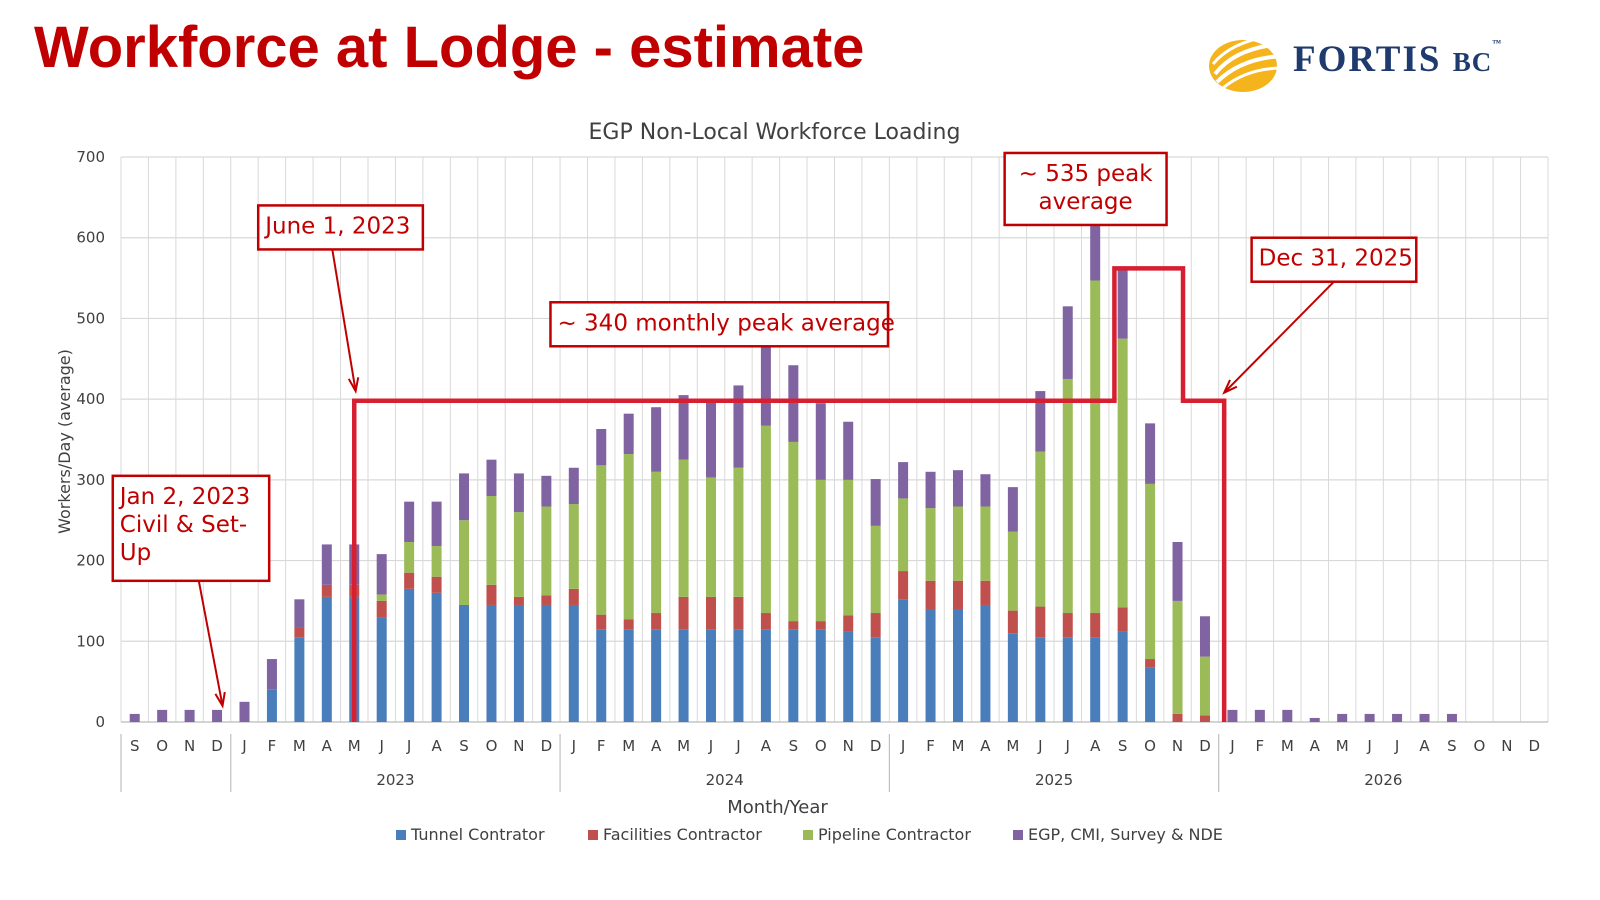 This screenshot has height=900, width=1600. I want to click on legend-label-2: Facilities Contractor, so click(682, 834).